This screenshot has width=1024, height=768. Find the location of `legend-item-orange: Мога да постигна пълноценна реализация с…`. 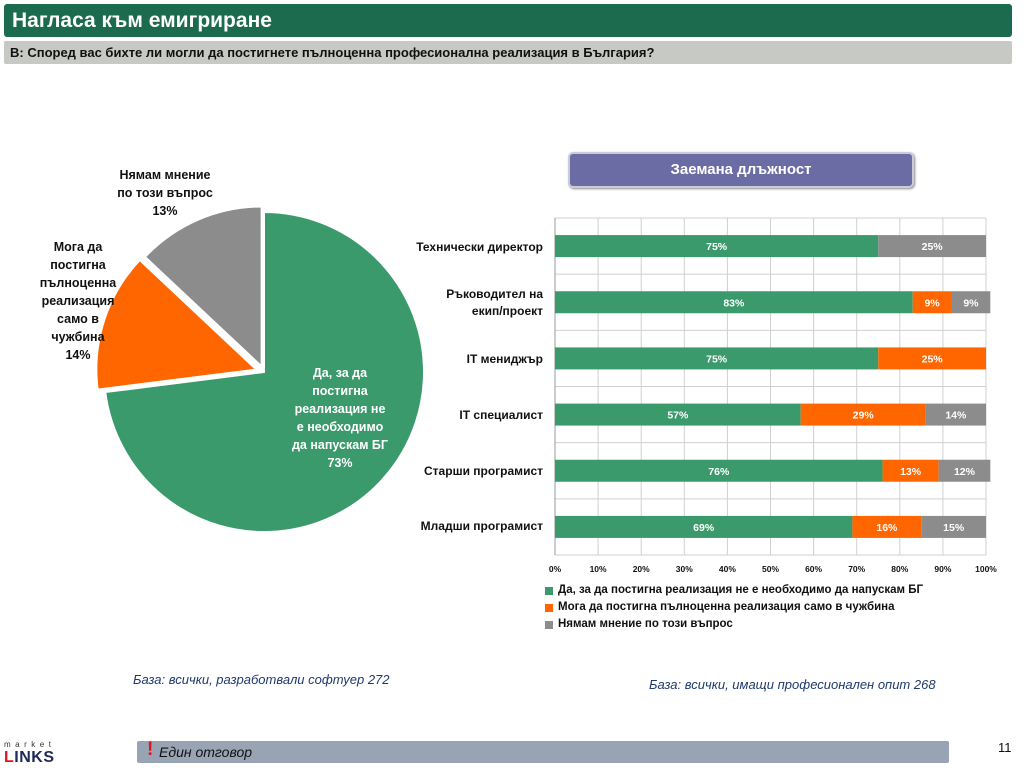

legend-item-orange: Мога да постигна пълноценна реализация с… is located at coordinates (734, 607).